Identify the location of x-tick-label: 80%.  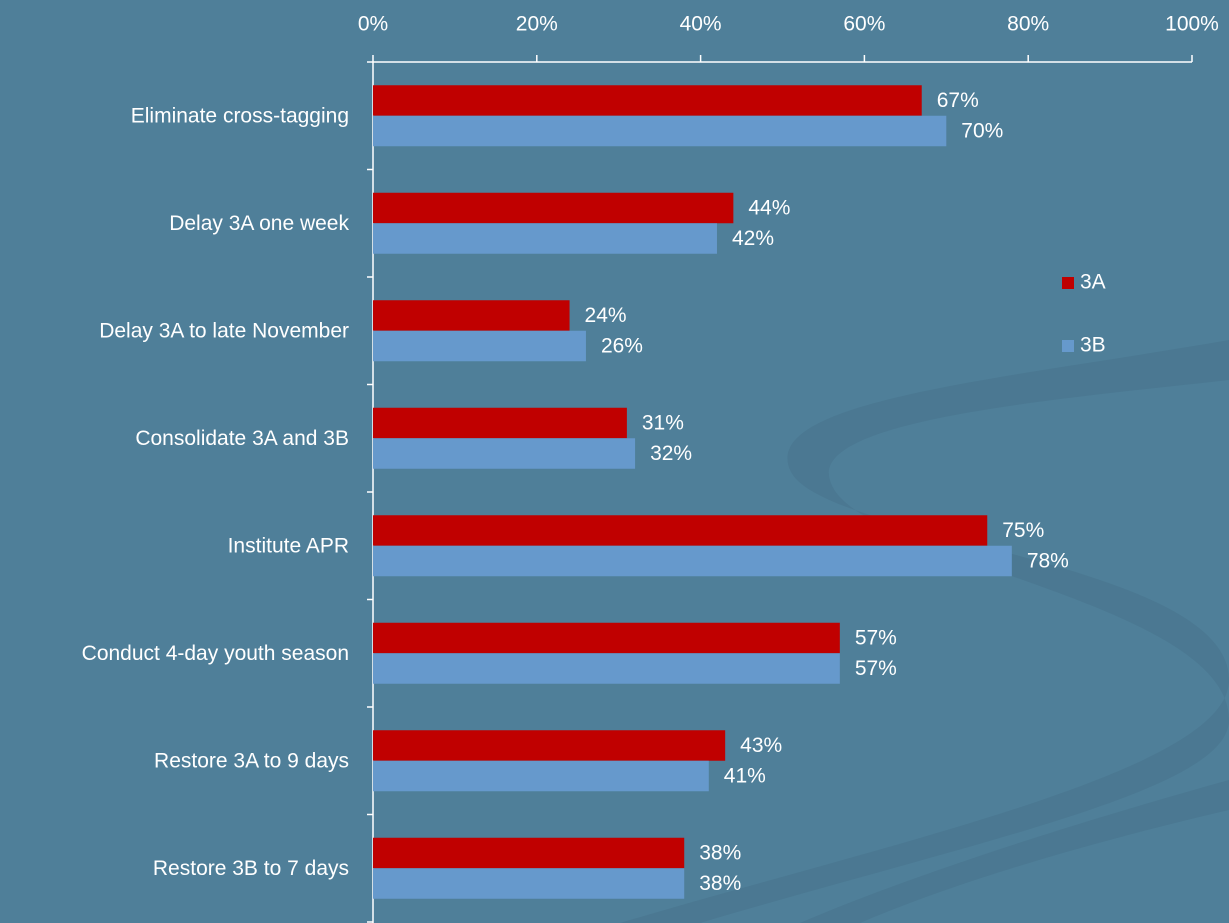
(1028, 24).